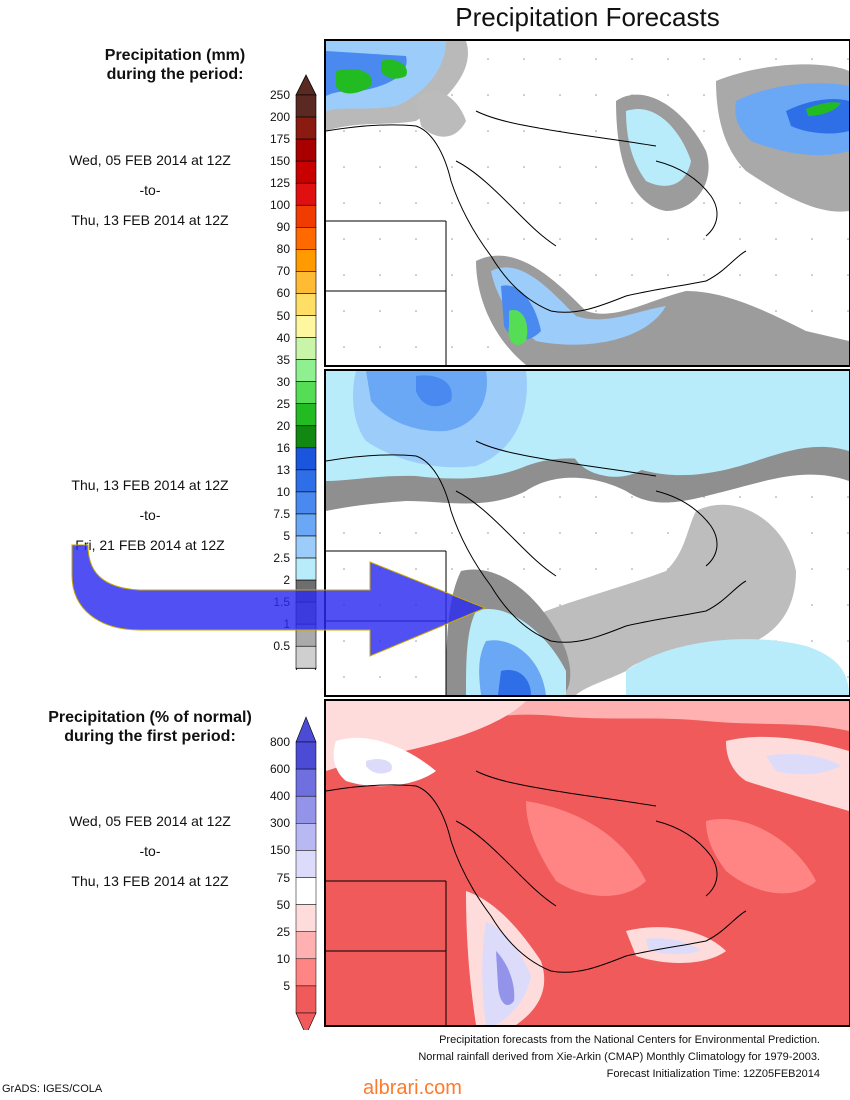  What do you see at coordinates (279, 205) in the screenshot?
I see `legend-mm-tick: 100` at bounding box center [279, 205].